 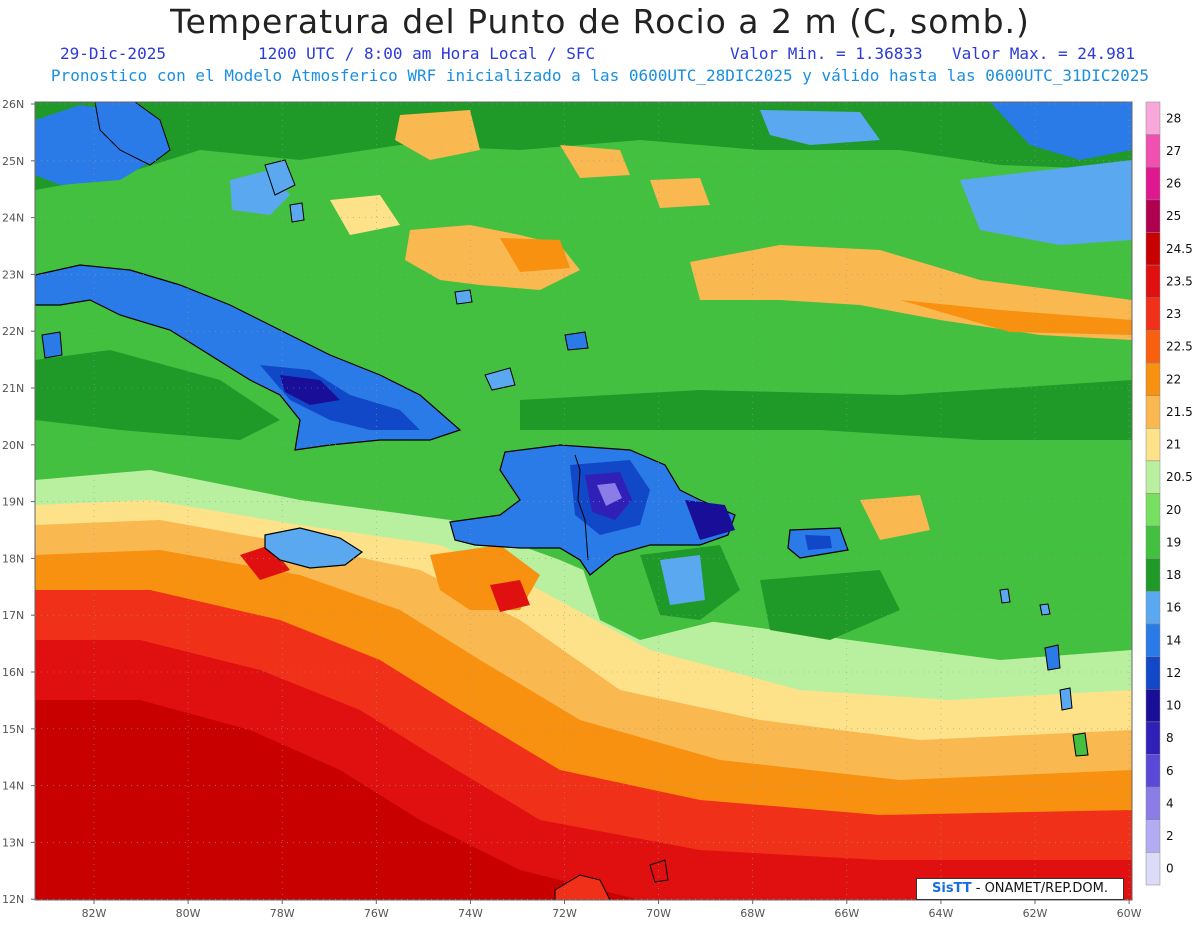 What do you see at coordinates (94, 913) in the screenshot?
I see `lon-label: 82W` at bounding box center [94, 913].